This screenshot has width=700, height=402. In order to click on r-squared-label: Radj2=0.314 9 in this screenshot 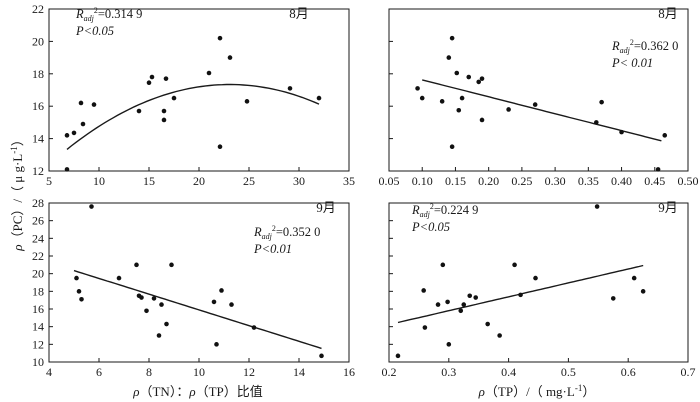, I will do `click(108, 14)`.